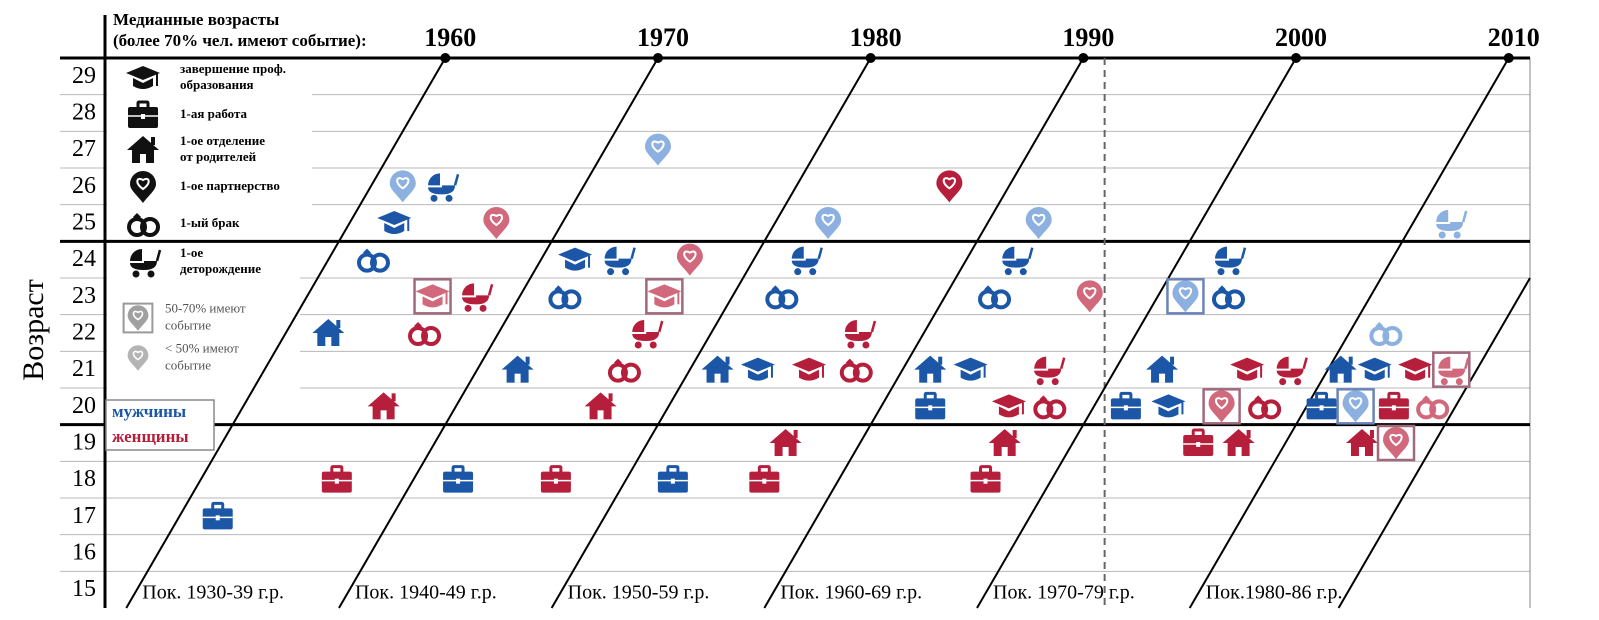  Describe the element at coordinates (230, 185) in the screenshot. I see `legend-label: 1-ое партнерство` at that location.